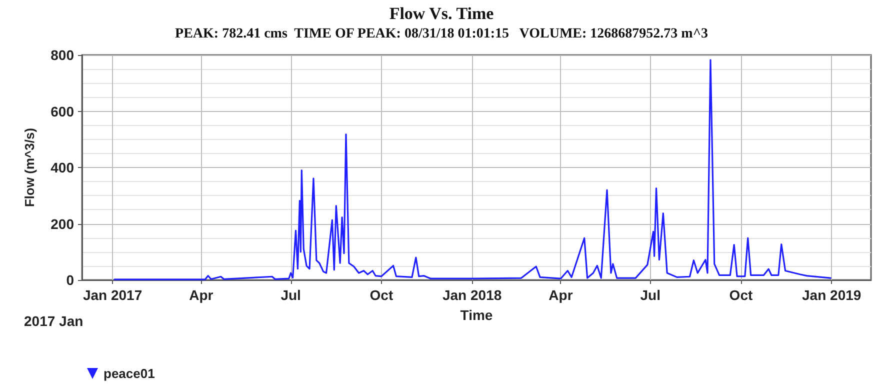 This screenshot has height=389, width=883. I want to click on x-tick-label: Jan 2017, so click(112, 295).